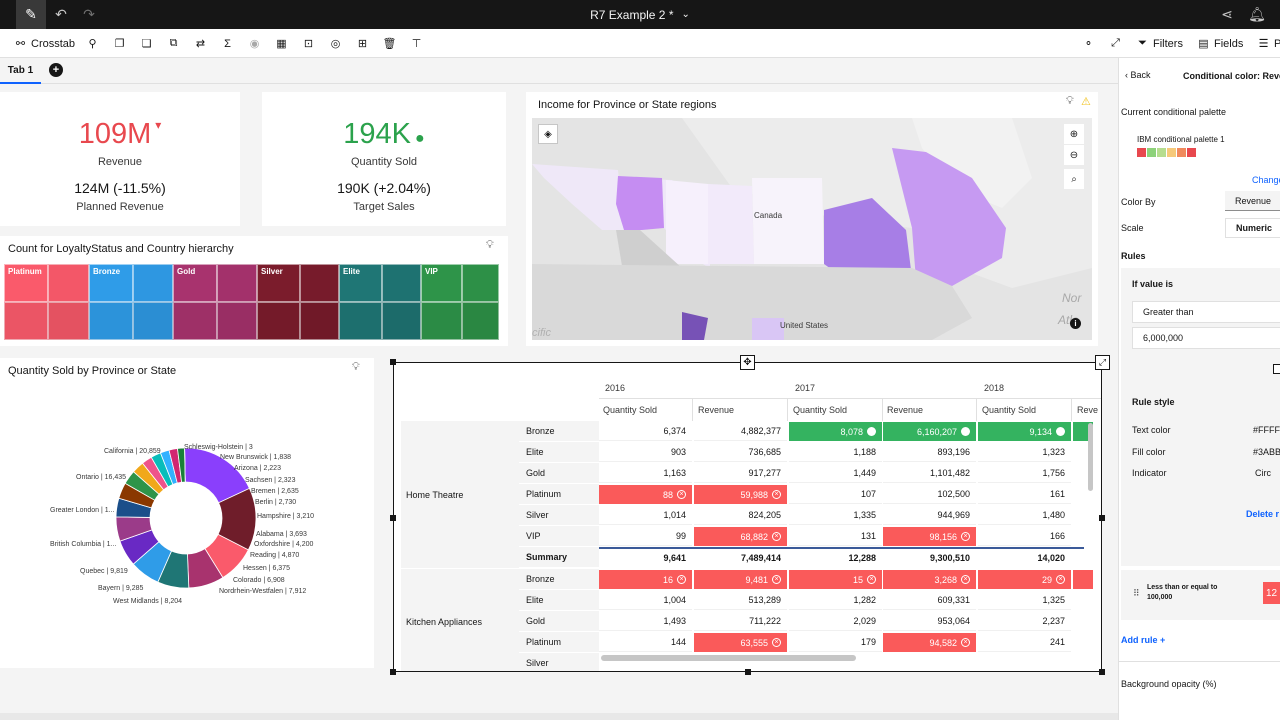 This screenshot has width=1280, height=720. What do you see at coordinates (44, 43) in the screenshot?
I see `crosstab-button: ⚯ Crosstab` at bounding box center [44, 43].